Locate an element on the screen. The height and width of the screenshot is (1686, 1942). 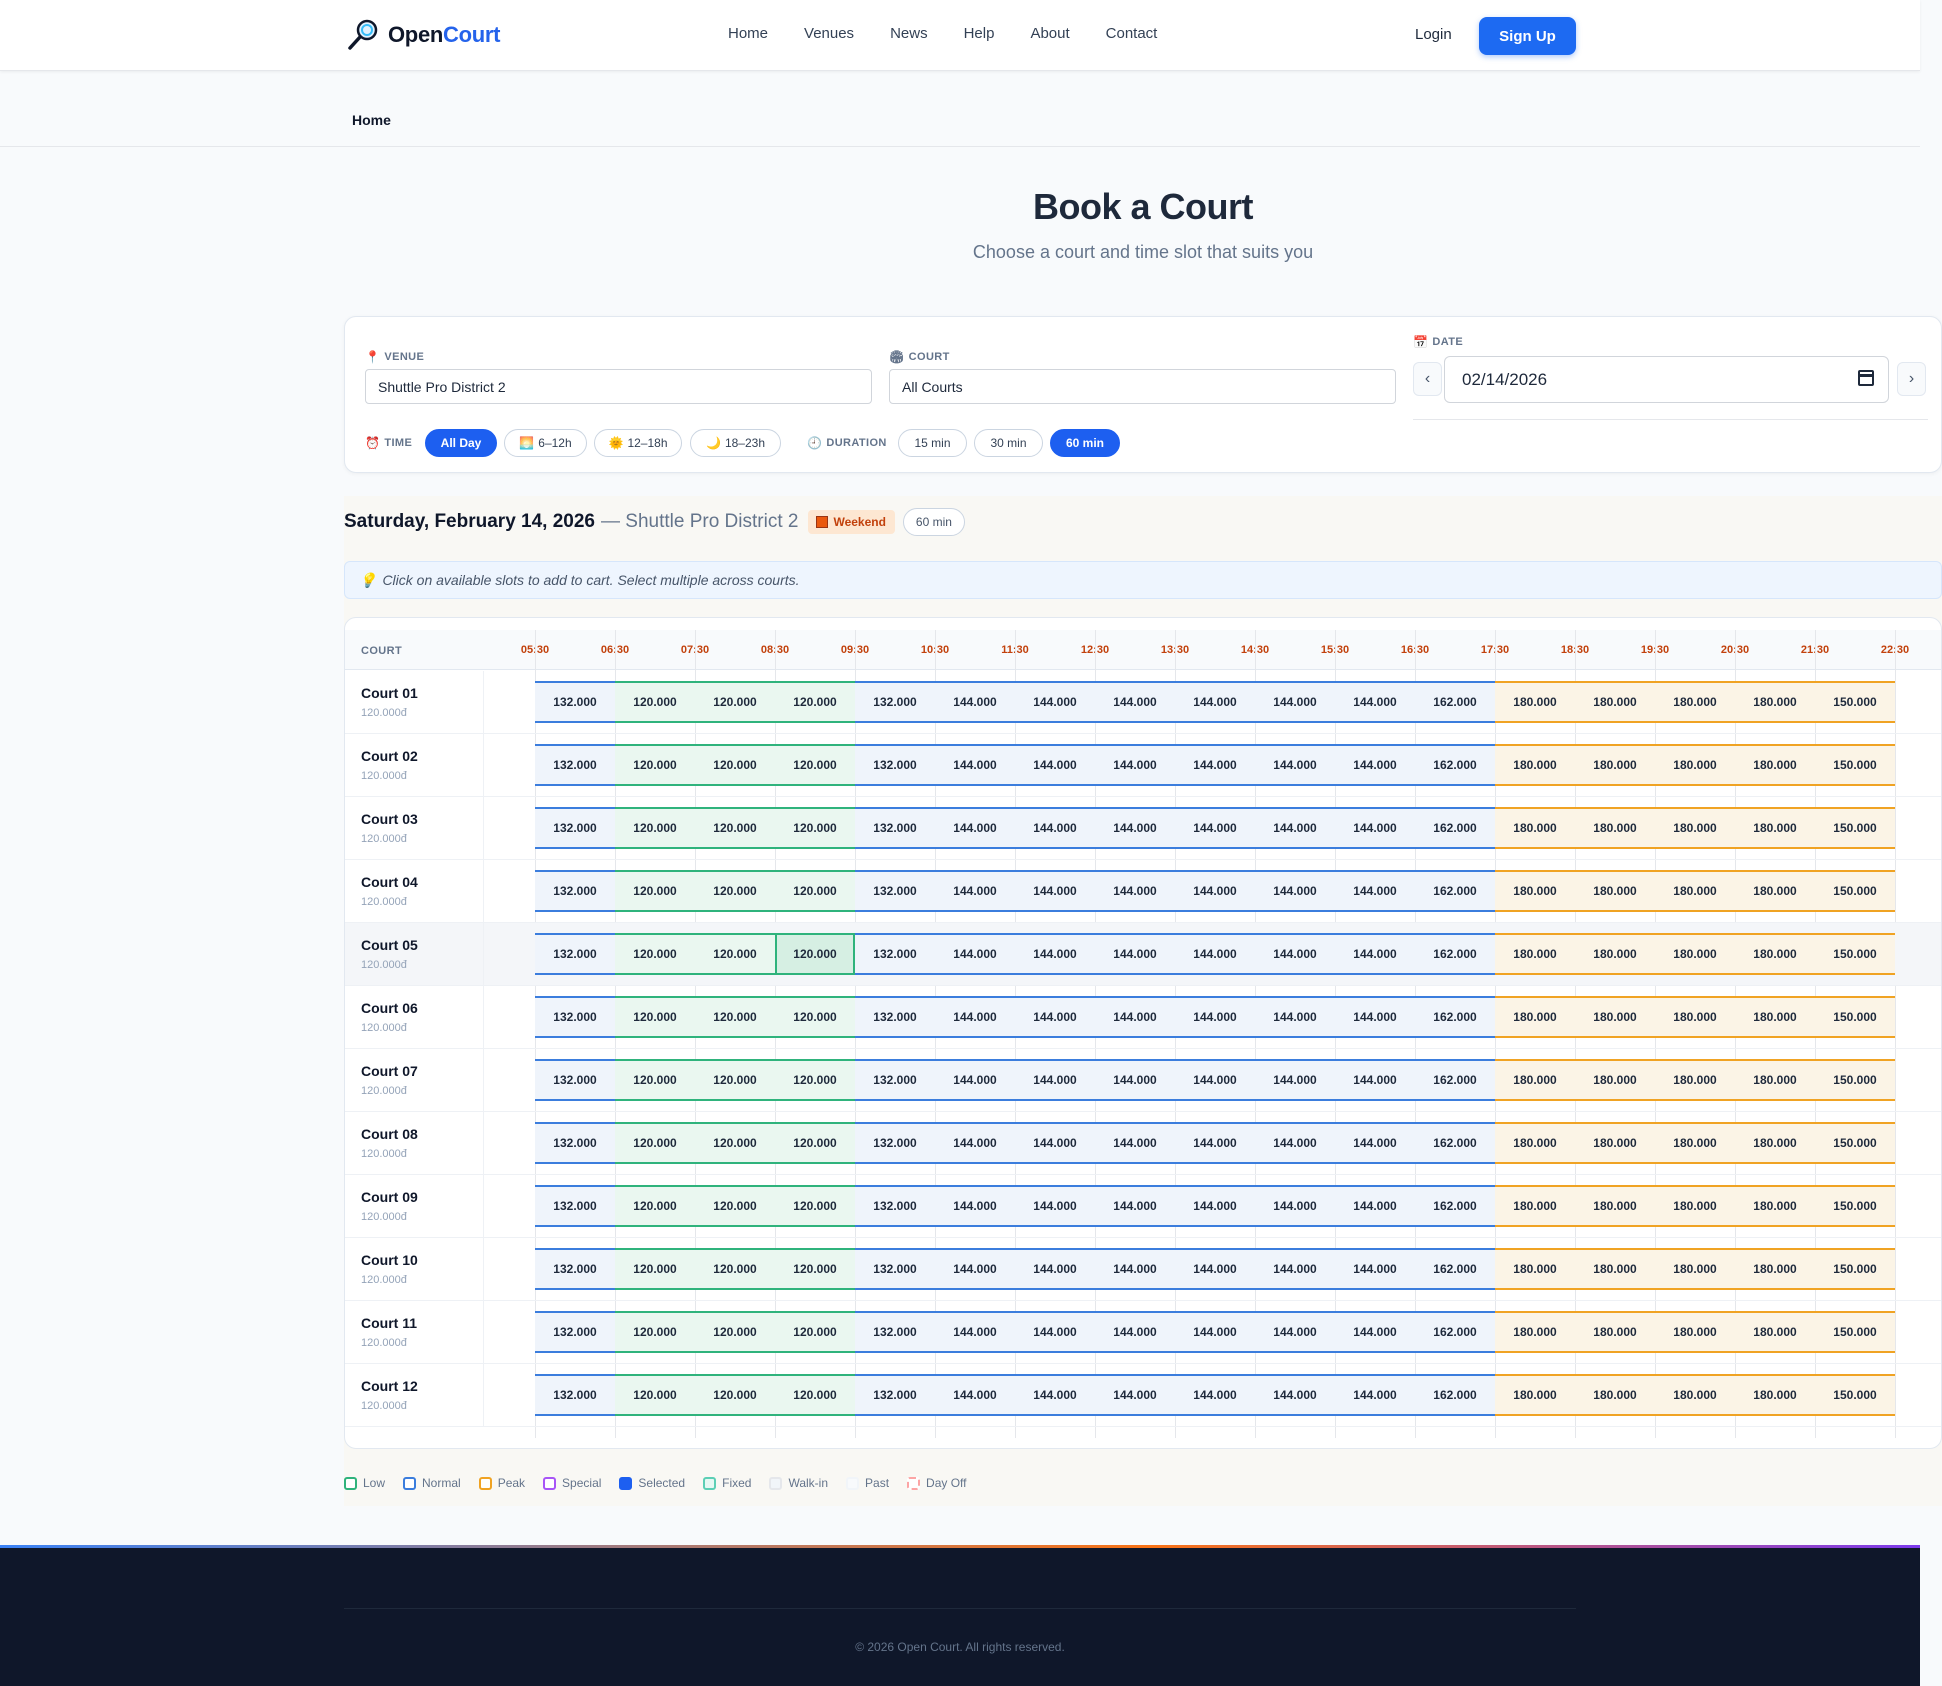
signup-button: Sign Up is located at coordinates (1527, 36).